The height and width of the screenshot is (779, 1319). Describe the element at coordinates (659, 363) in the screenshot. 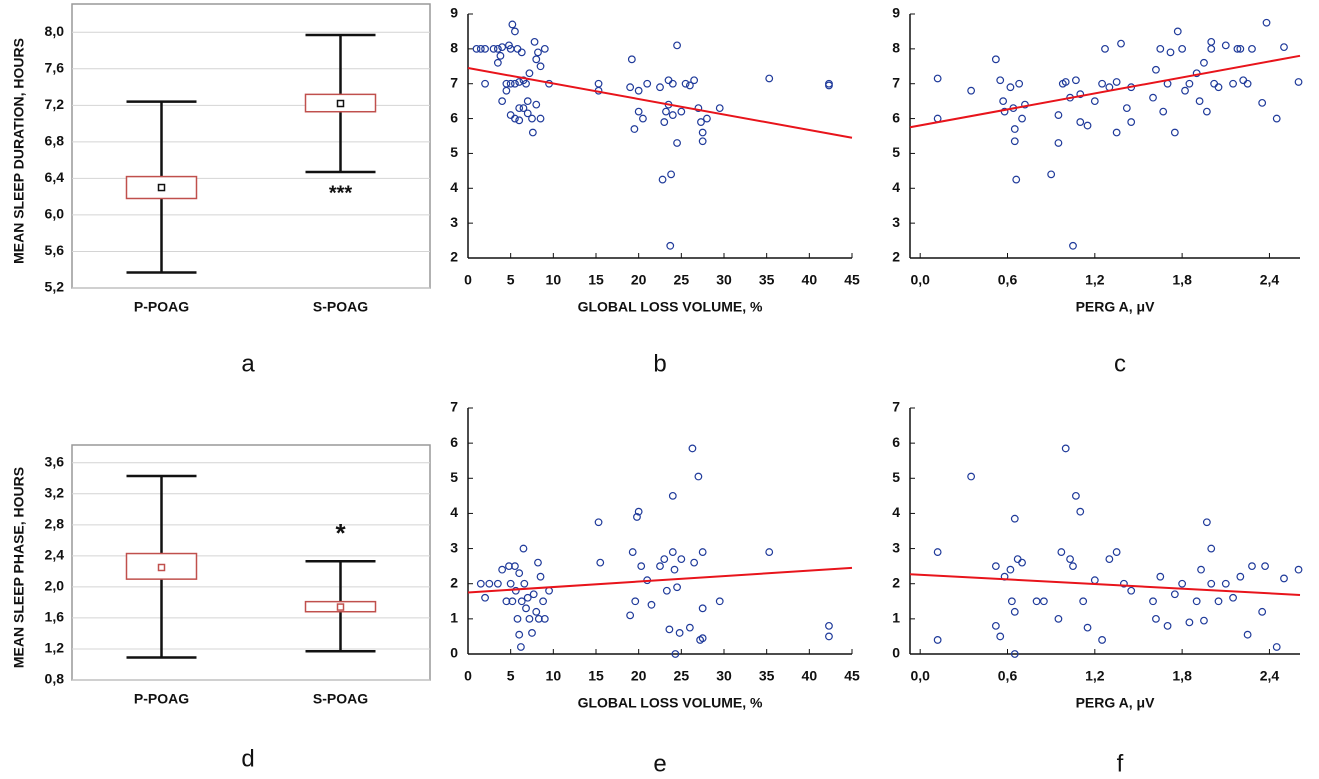

I see `panel-label: b` at that location.